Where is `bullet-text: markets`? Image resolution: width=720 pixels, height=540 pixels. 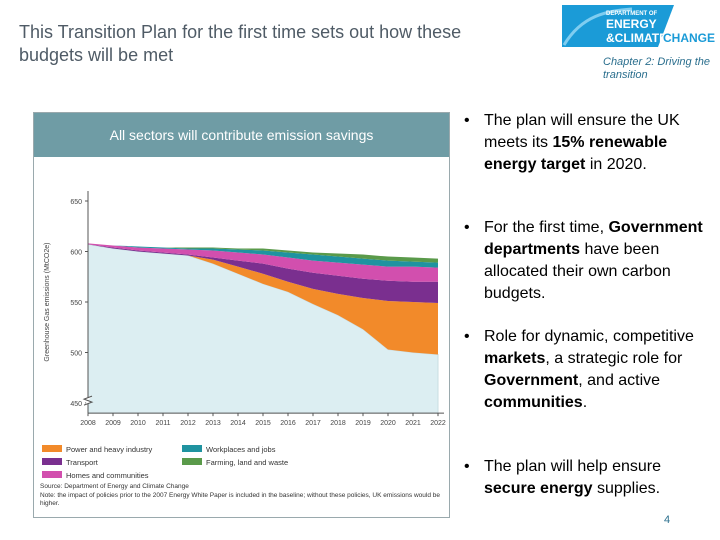
bullet-text: markets is located at coordinates (515, 358).